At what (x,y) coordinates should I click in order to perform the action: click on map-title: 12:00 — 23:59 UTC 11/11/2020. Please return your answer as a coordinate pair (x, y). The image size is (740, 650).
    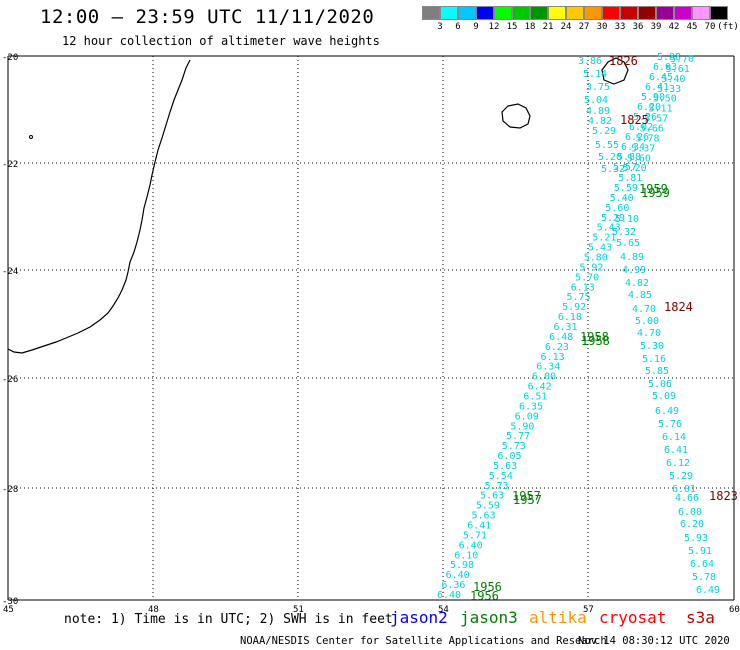
    Looking at the image, I should click on (207, 17).